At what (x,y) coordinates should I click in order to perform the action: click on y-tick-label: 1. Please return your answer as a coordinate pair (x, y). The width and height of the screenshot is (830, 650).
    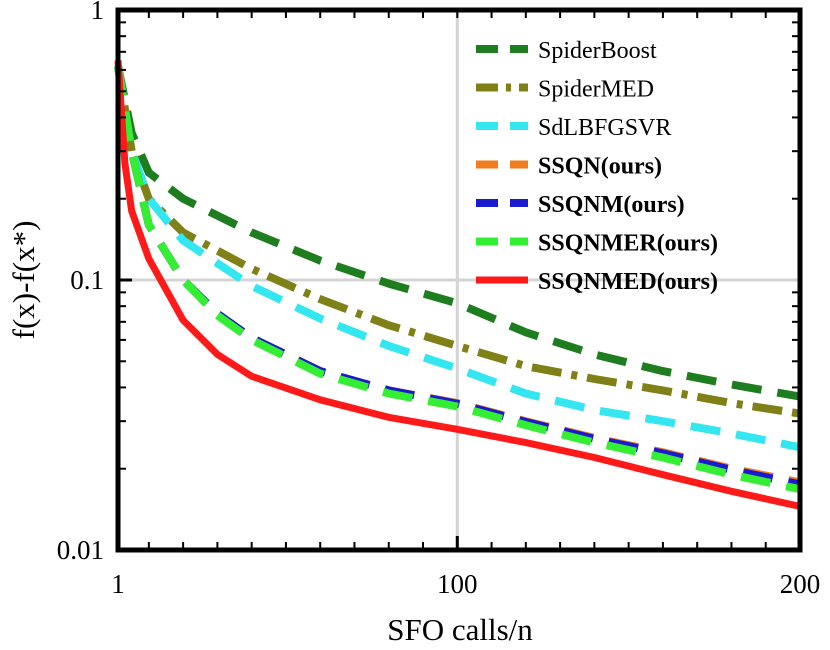
    Looking at the image, I should click on (98, 12).